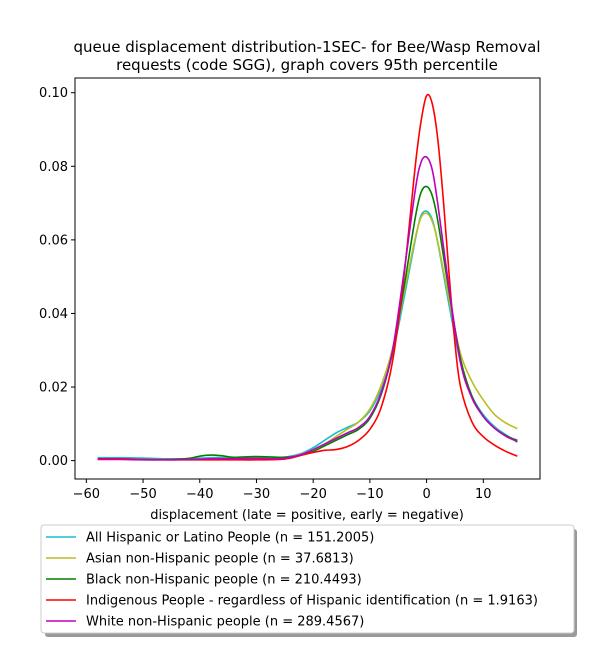 This screenshot has width=600, height=650. Describe the element at coordinates (426, 494) in the screenshot. I see `x-tick-label: 0` at that location.